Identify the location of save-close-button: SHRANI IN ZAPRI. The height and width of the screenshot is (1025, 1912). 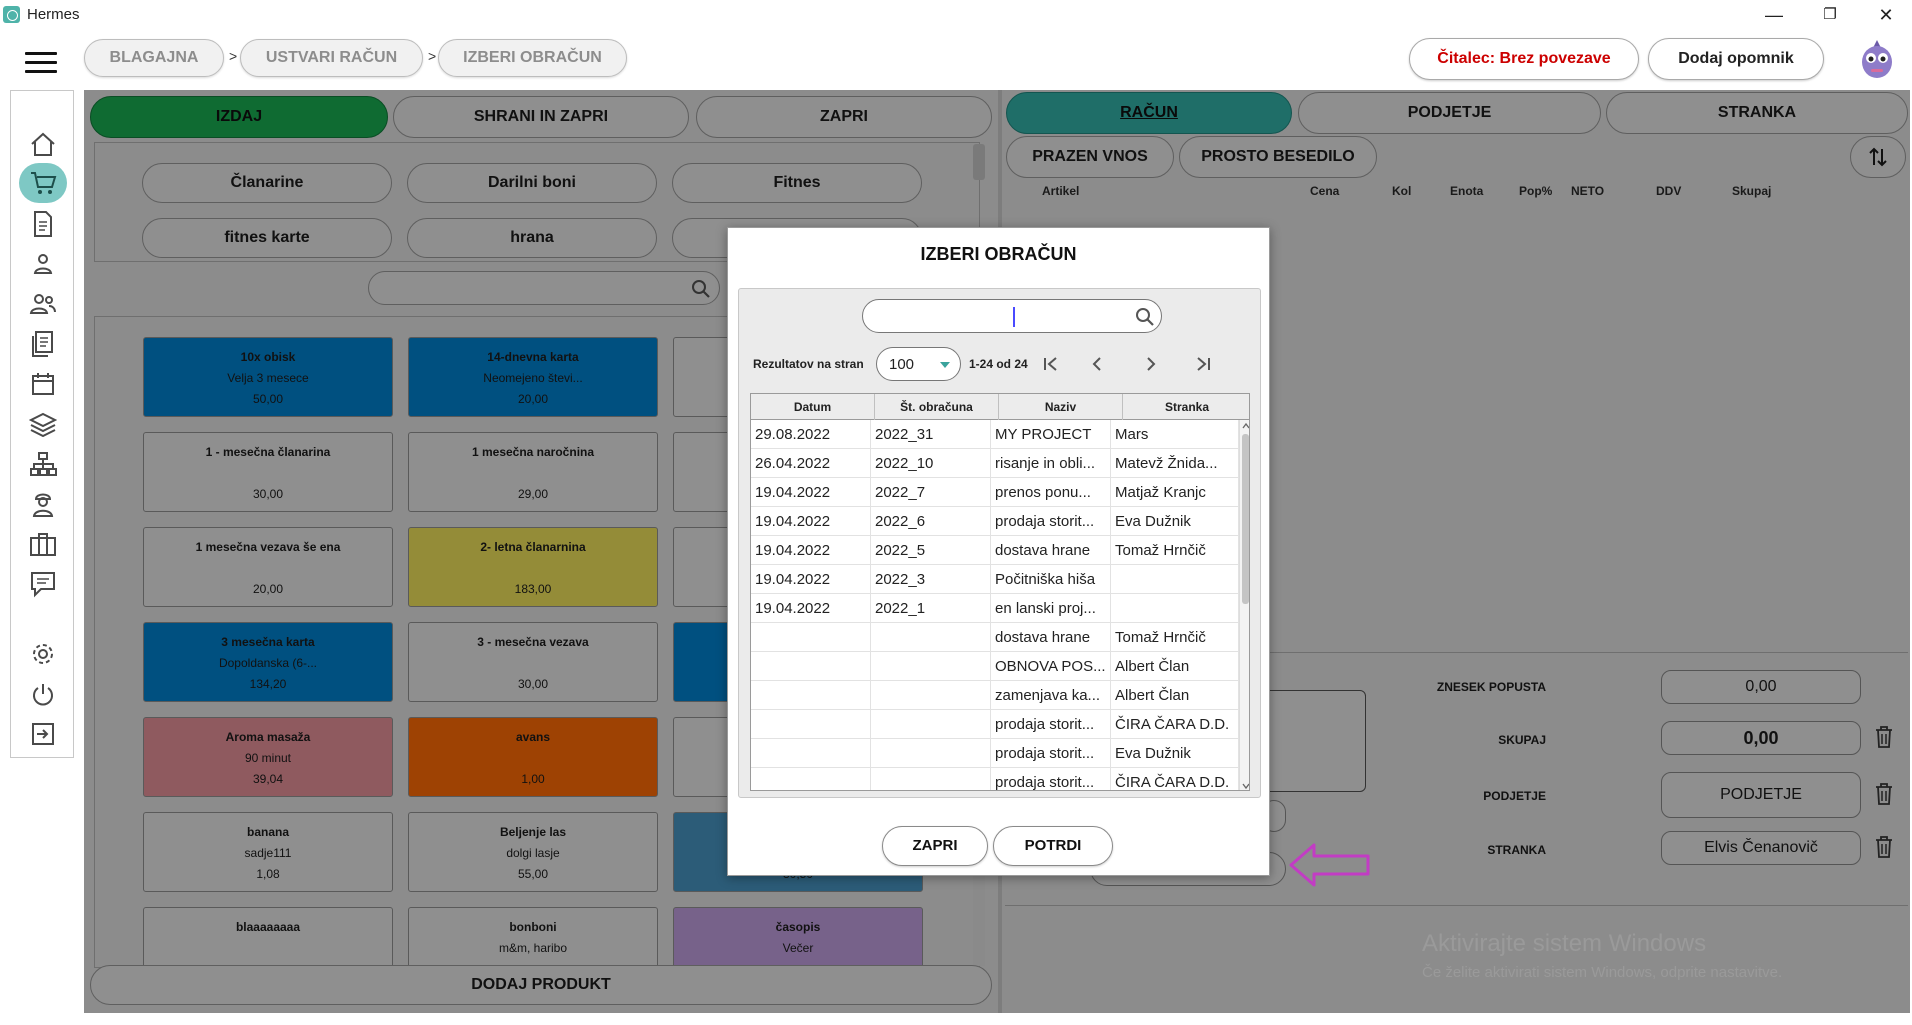
(541, 117).